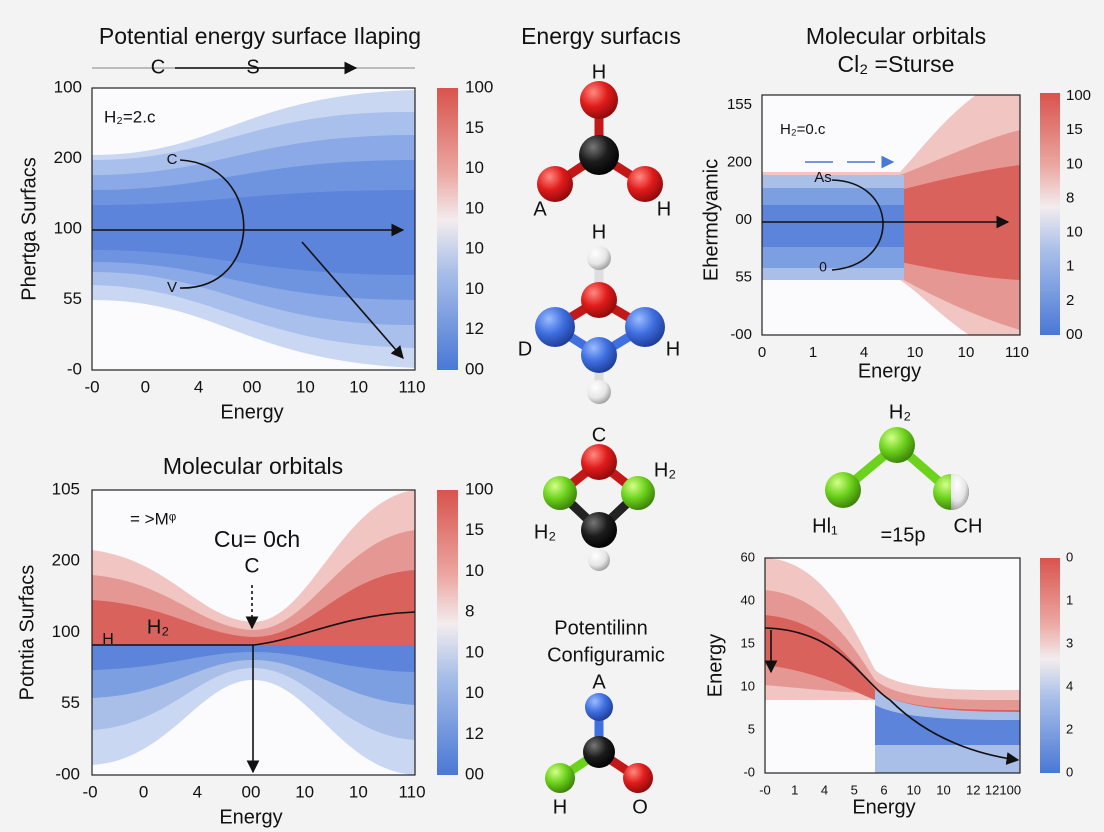  What do you see at coordinates (153, 518) in the screenshot?
I see `annotation: = >Mᵠ` at bounding box center [153, 518].